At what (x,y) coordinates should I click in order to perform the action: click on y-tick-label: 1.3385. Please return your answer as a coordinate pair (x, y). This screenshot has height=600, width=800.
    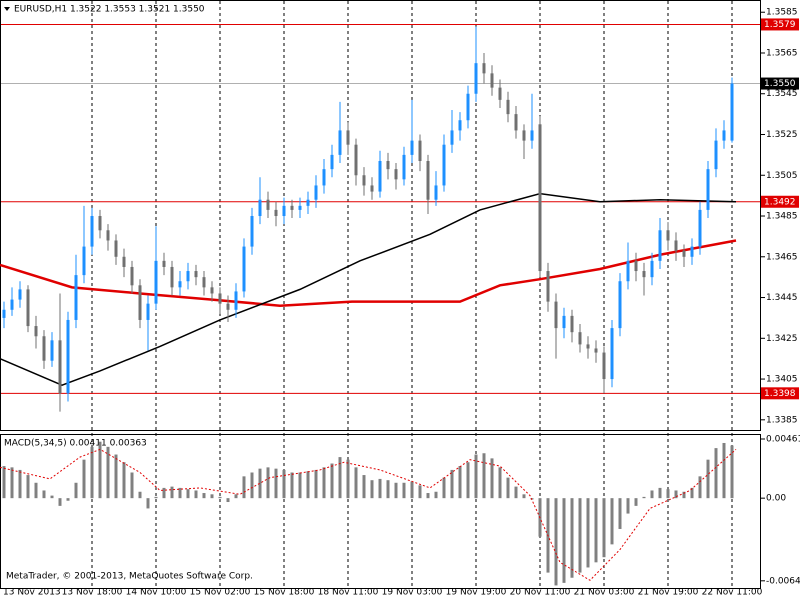
    Looking at the image, I should click on (782, 420).